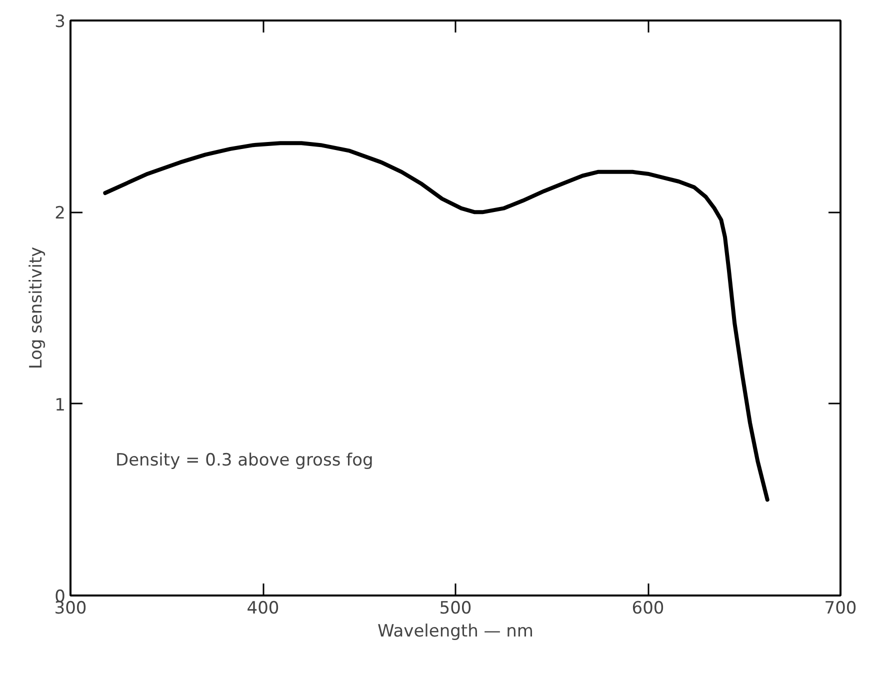  What do you see at coordinates (245, 460) in the screenshot?
I see `annotation: Density = 0.3 above gross fog` at bounding box center [245, 460].